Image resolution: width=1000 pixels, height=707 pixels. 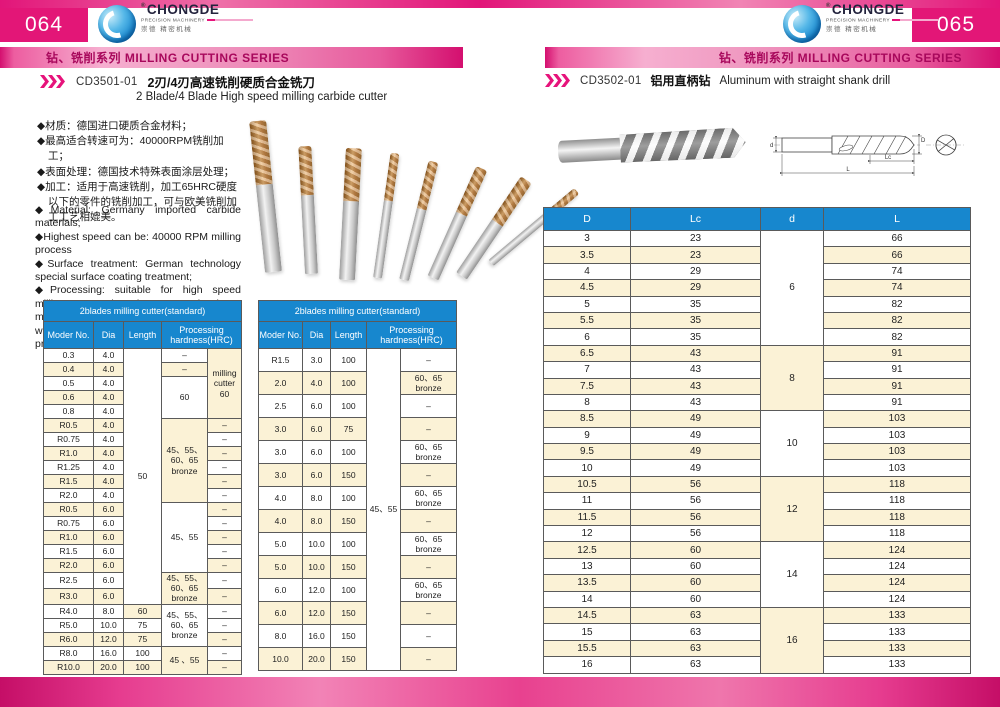 I want to click on table-row: 7 43 91, so click(x=757, y=370).